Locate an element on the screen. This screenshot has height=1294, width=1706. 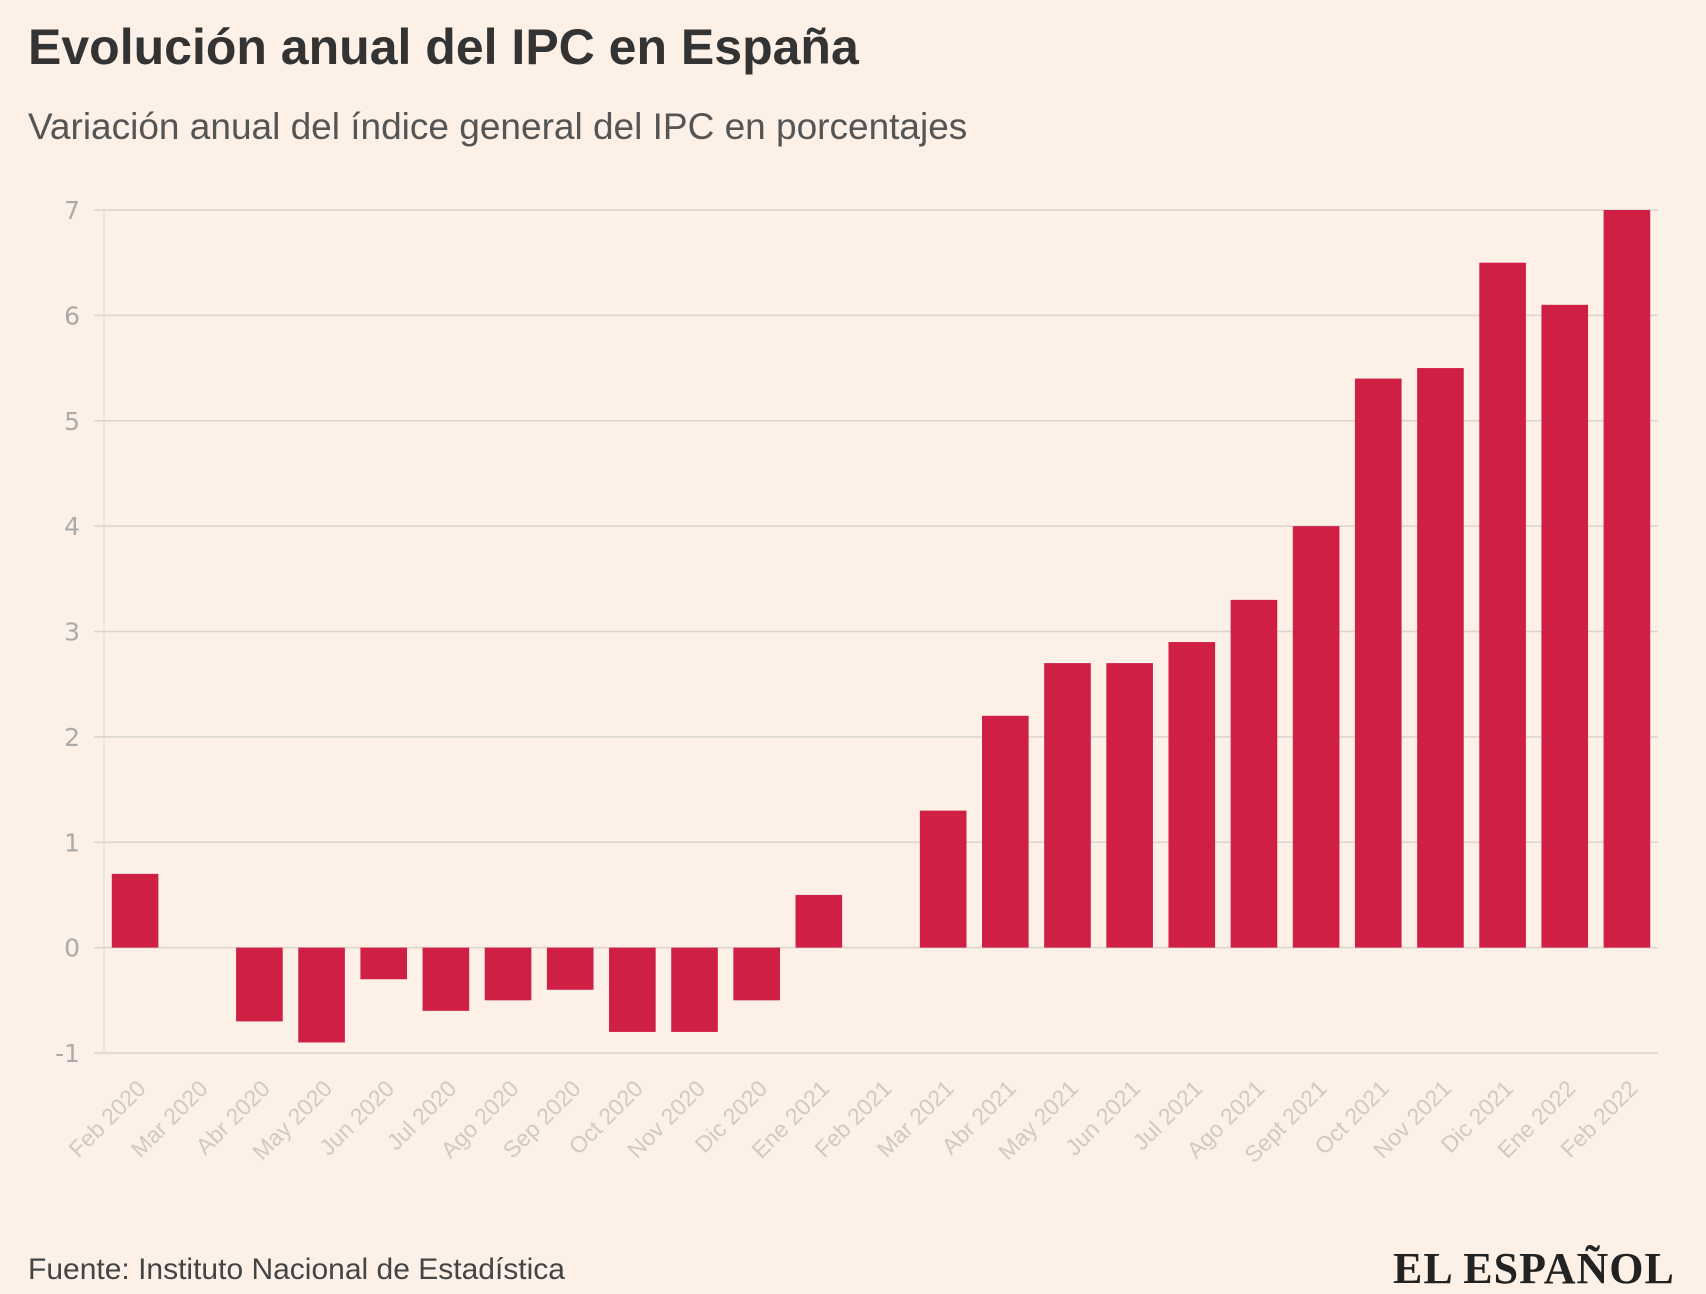
y-tick-label: 2 is located at coordinates (72, 737).